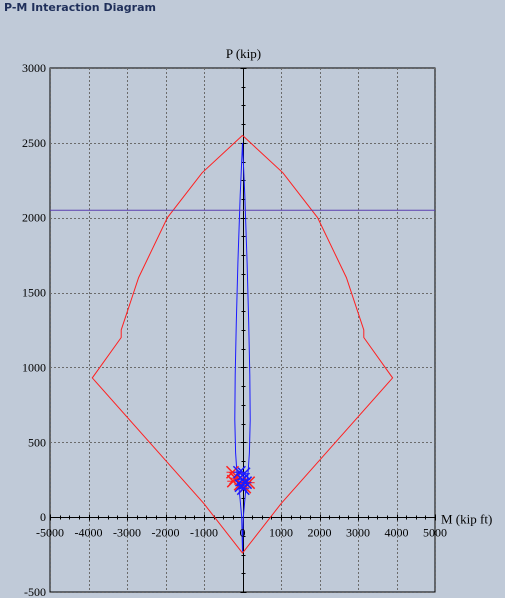  Describe the element at coordinates (34, 293) in the screenshot. I see `y-tick-label: 1500` at that location.